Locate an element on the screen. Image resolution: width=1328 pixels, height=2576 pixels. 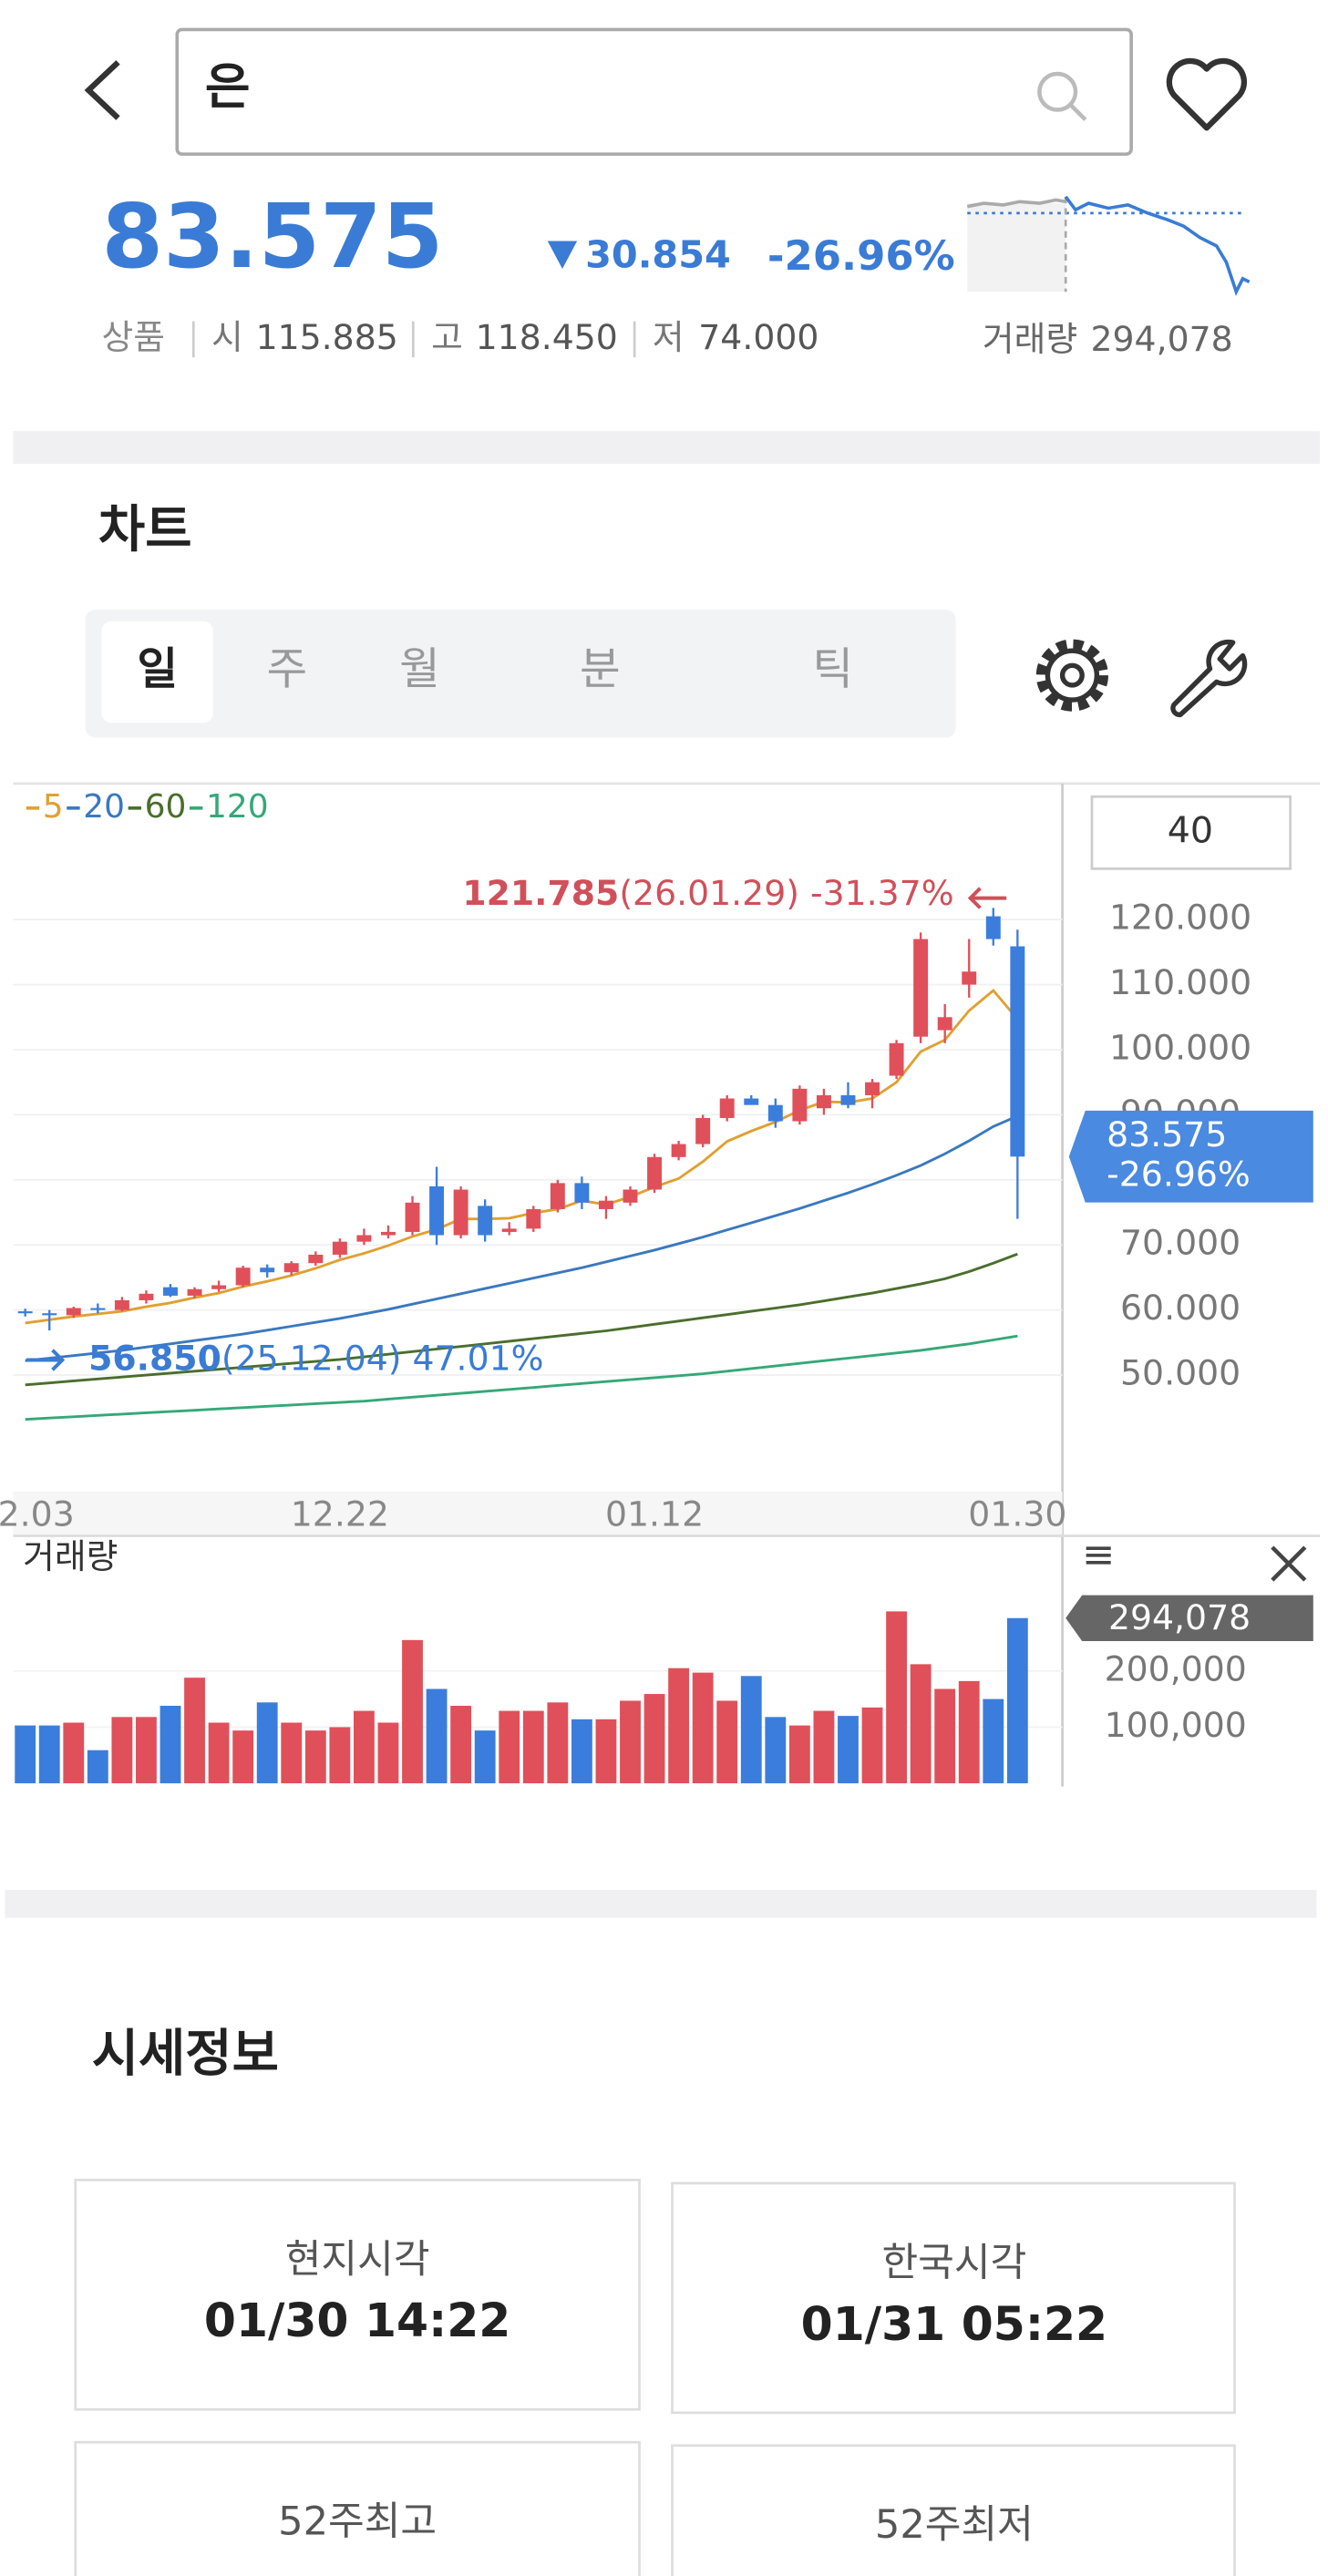
last-price-pct: -26.96% is located at coordinates (1179, 1174).